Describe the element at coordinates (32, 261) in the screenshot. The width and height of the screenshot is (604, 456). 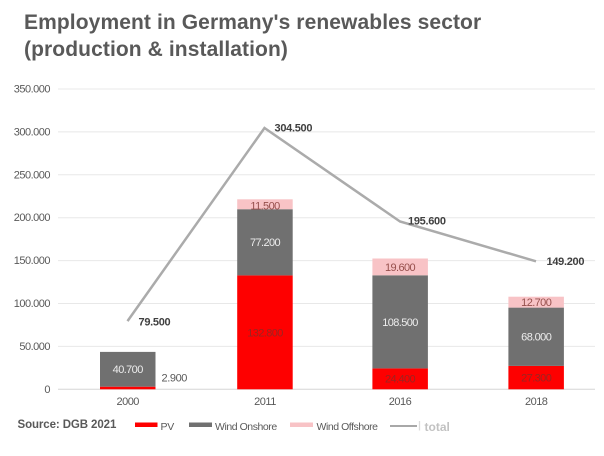
I see `svg-text: 150.000` at that location.